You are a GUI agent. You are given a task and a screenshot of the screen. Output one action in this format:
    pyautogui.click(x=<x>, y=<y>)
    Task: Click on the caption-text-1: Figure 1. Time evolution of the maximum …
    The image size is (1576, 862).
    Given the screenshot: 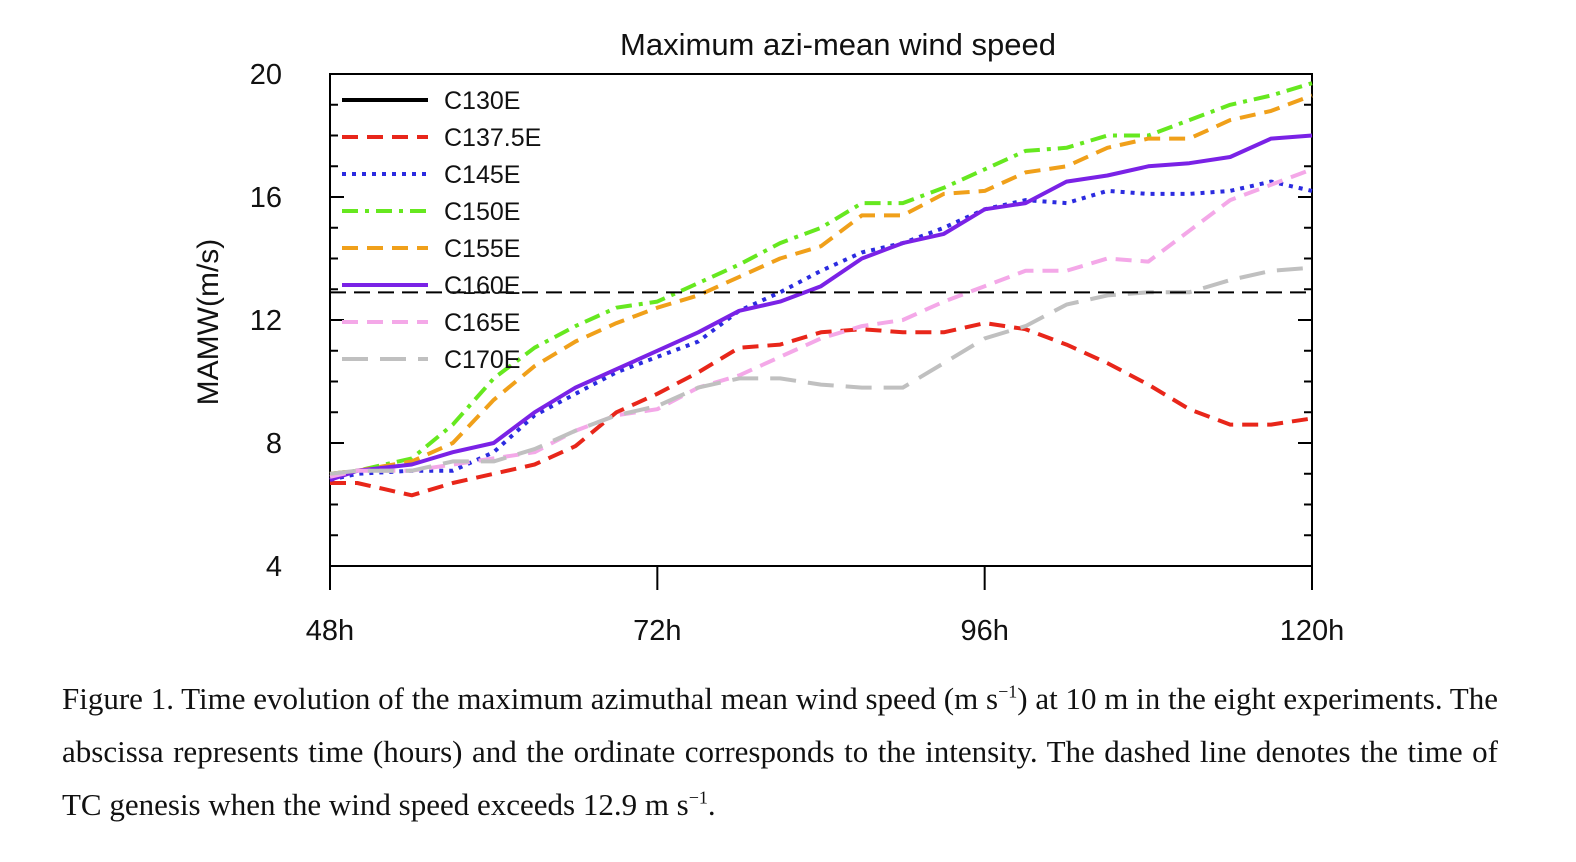 What is the action you would take?
    pyautogui.click(x=530, y=698)
    